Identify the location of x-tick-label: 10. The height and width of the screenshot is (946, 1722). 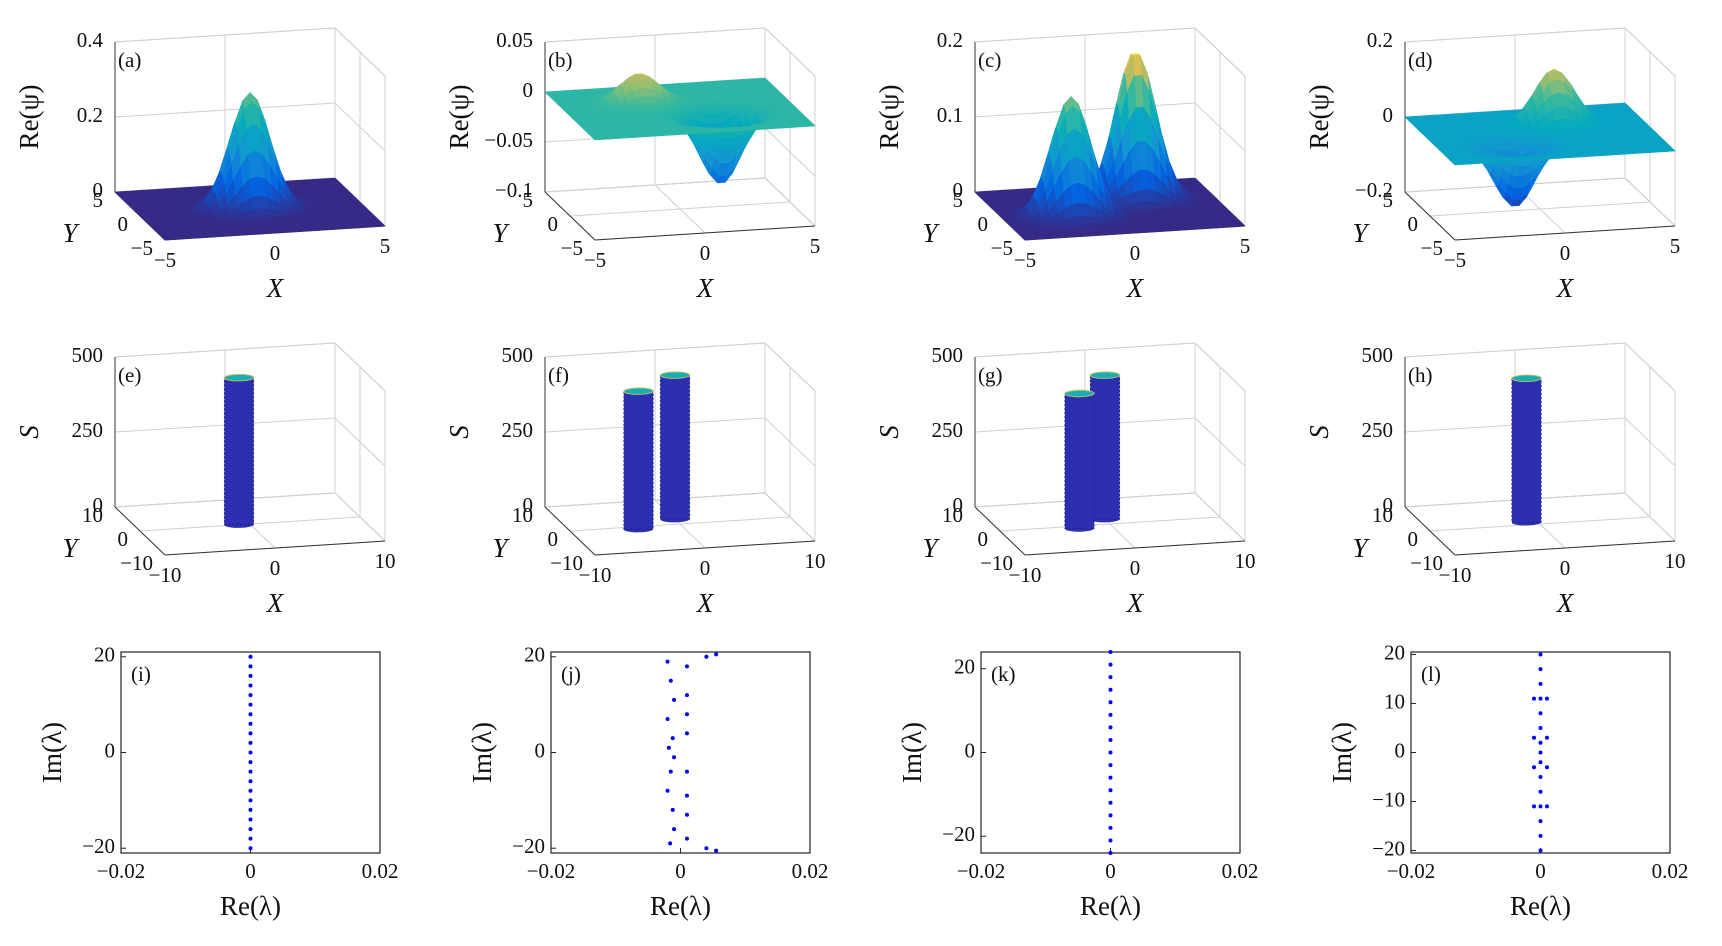
(815, 561).